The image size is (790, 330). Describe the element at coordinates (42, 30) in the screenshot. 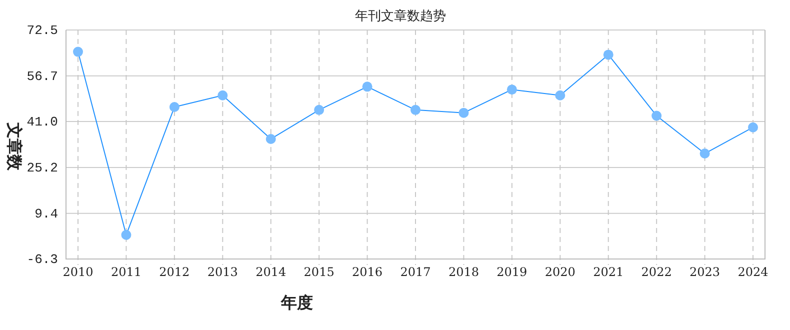

I see `y-tick-label: 72.5` at that location.